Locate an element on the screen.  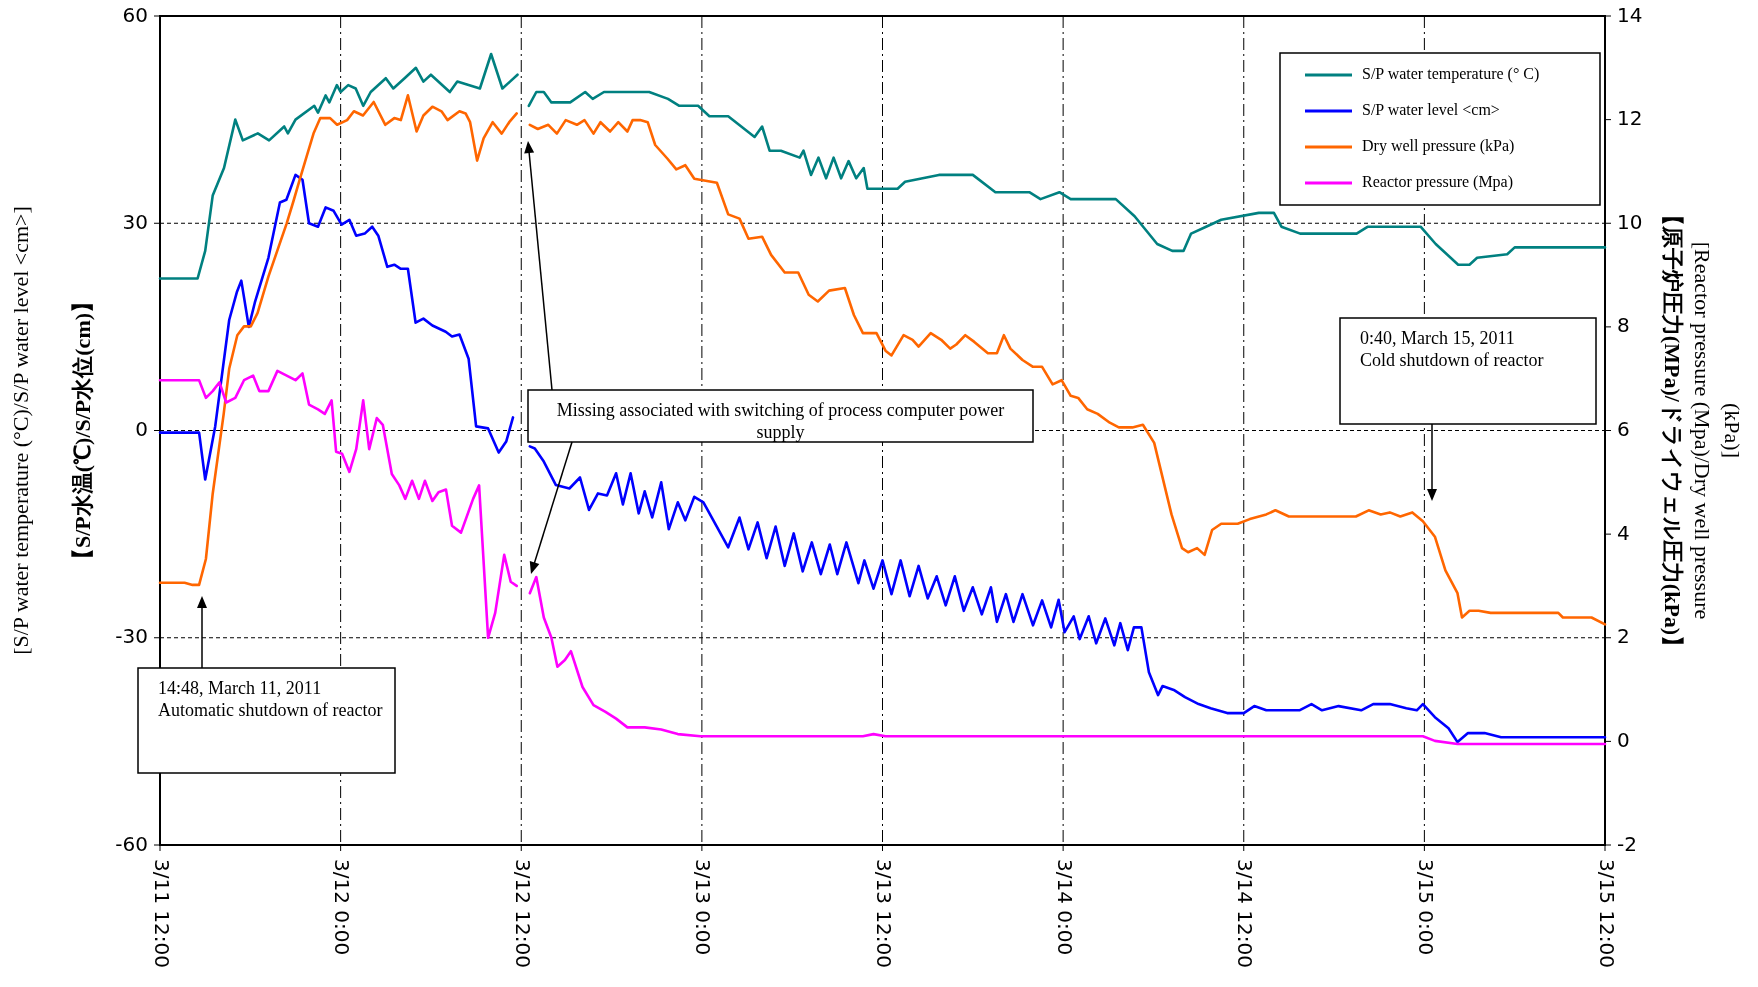
y-tick-label: 30 is located at coordinates (135, 221).